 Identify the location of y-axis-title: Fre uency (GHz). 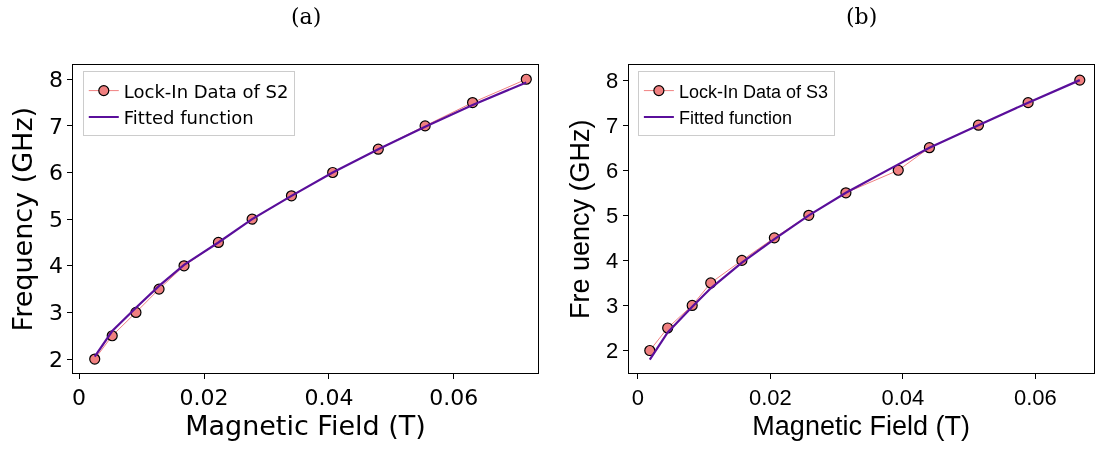
(579, 219).